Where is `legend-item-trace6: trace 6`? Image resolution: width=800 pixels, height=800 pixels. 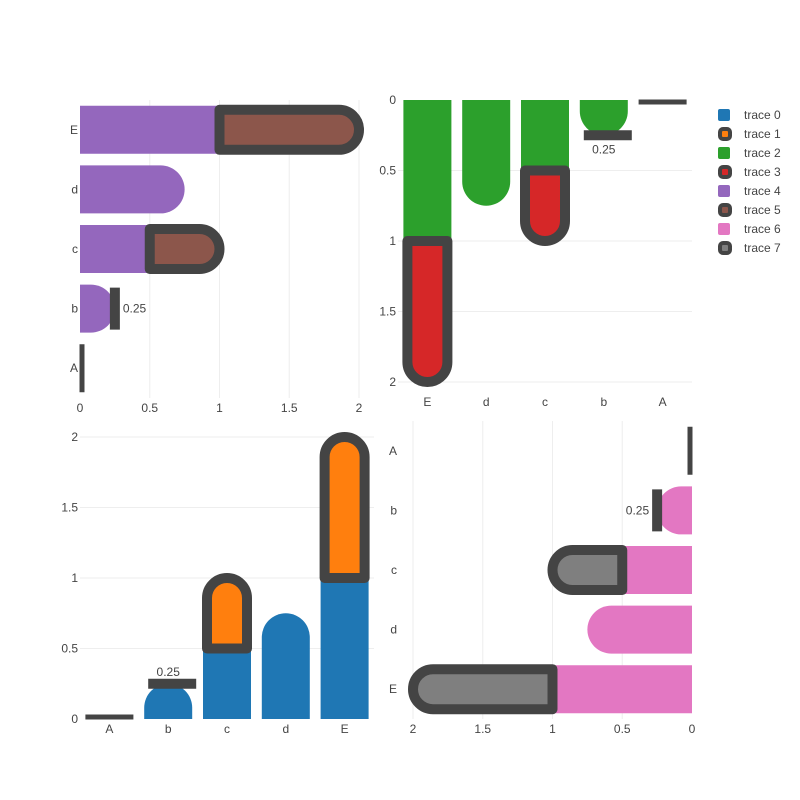 legend-item-trace6: trace 6 is located at coordinates (749, 229).